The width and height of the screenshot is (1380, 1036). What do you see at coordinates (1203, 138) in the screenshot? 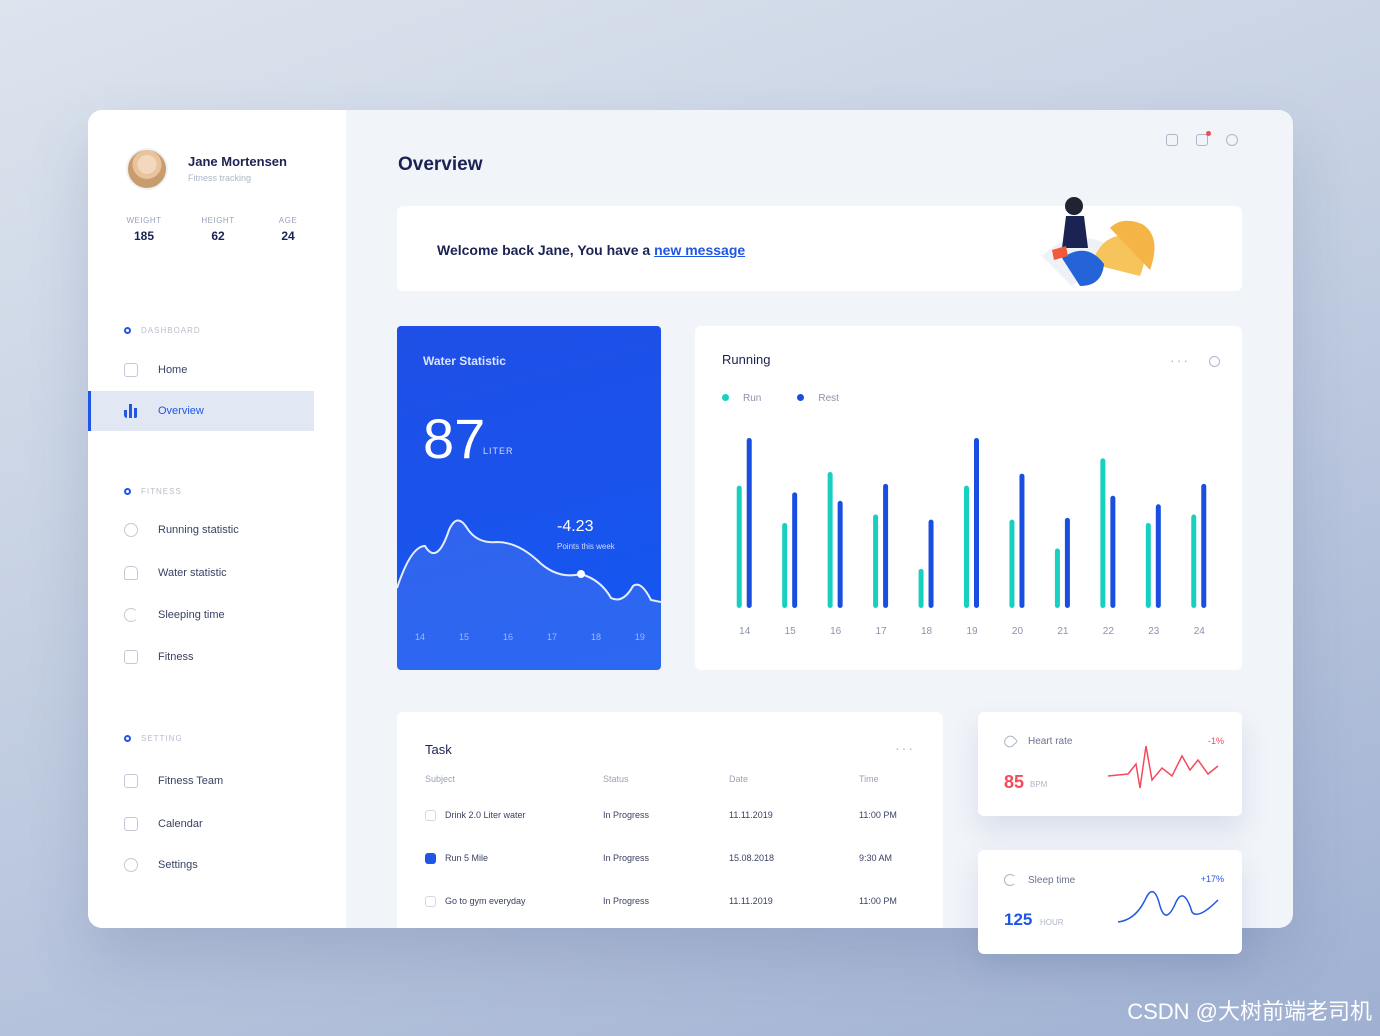
I see `message-icon` at bounding box center [1203, 138].